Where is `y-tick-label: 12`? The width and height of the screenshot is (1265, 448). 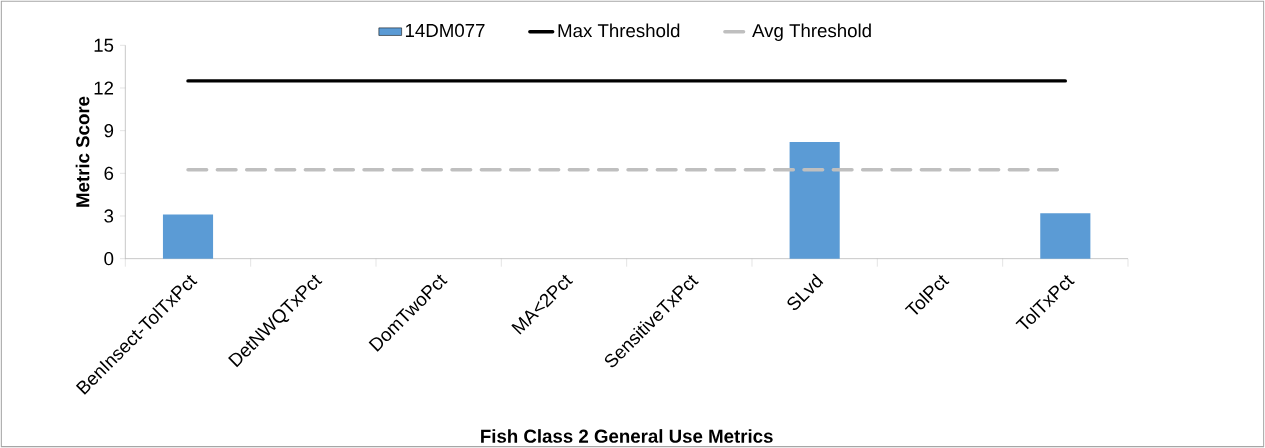
y-tick-label: 12 is located at coordinates (104, 88).